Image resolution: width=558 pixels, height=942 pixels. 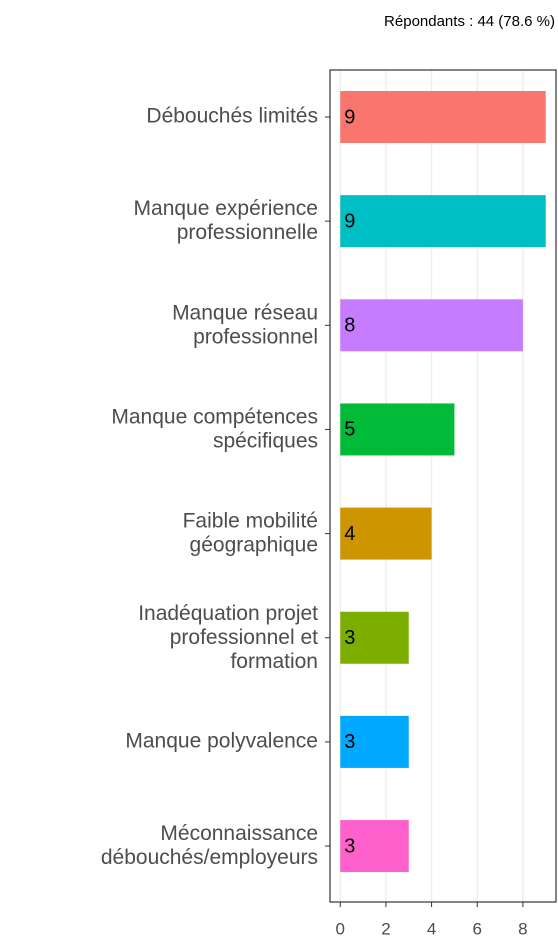 What do you see at coordinates (209, 845) in the screenshot?
I see `y-tick-label: Méconnaissance débouchés/employeurs` at bounding box center [209, 845].